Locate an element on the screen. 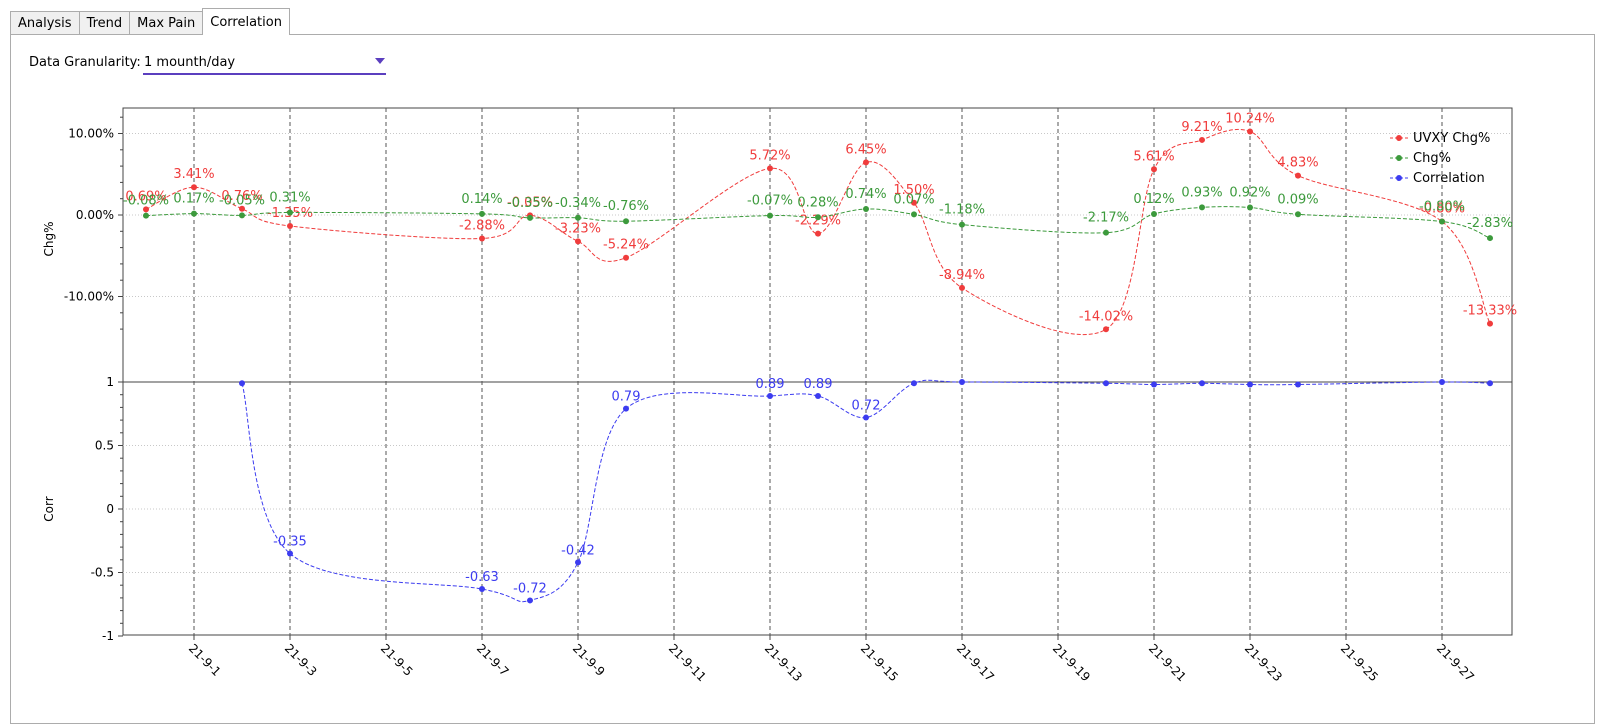 This screenshot has width=1600, height=724. x-tick-label: 21-9-17 is located at coordinates (975, 662).